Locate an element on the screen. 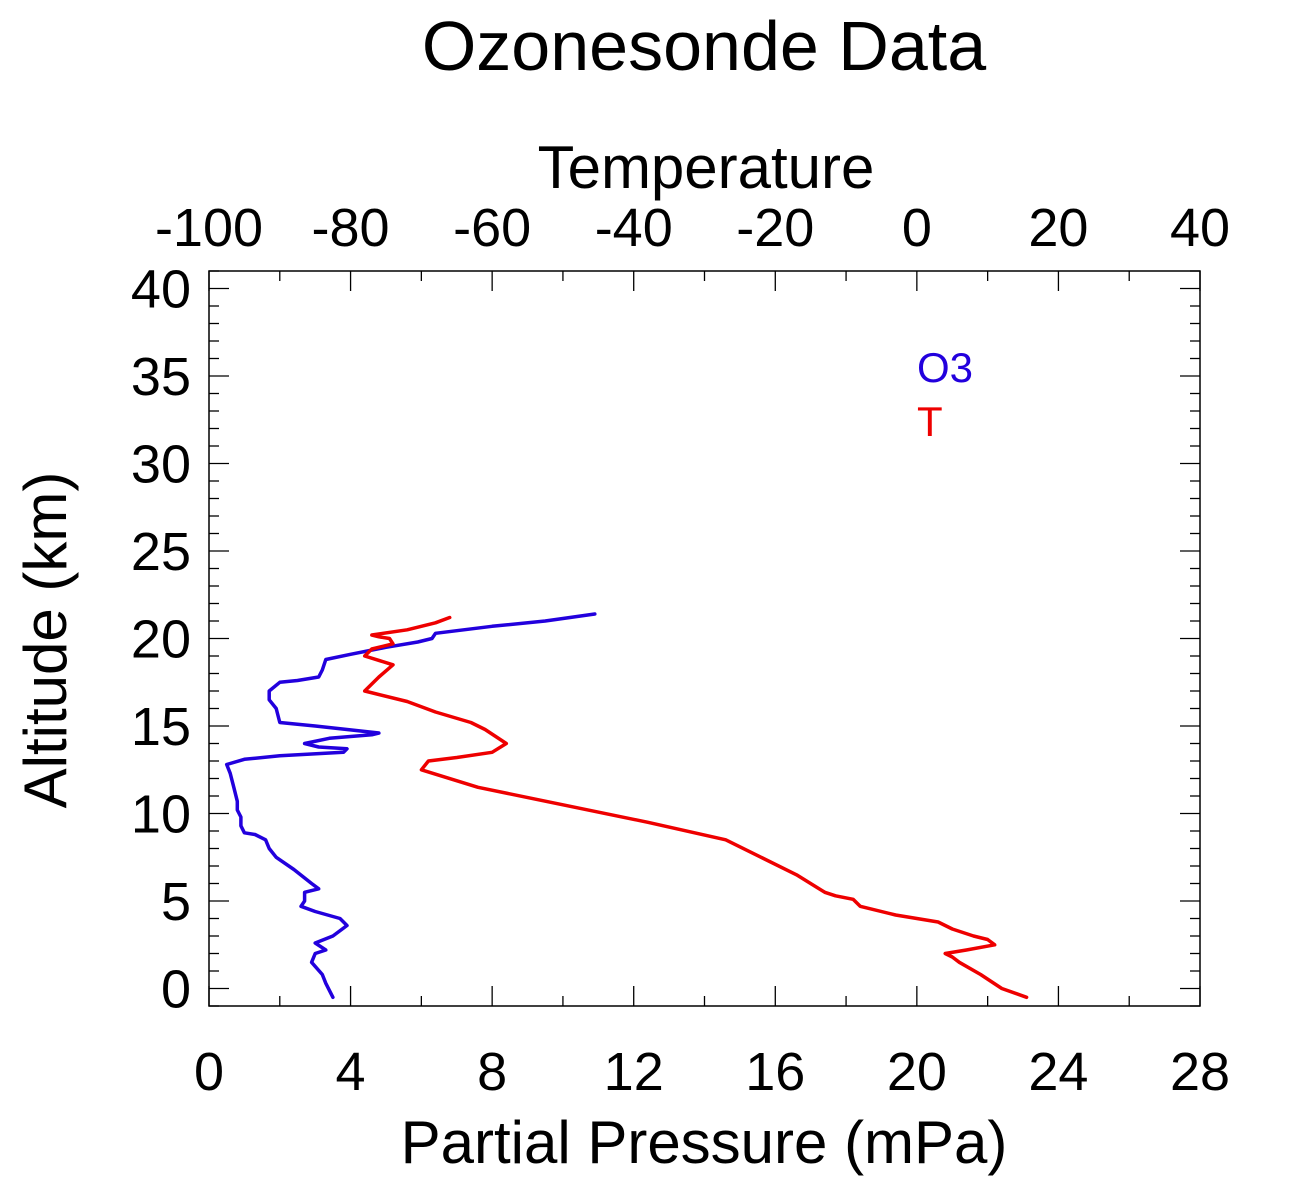  y-tick-label: 5 is located at coordinates (176, 902).